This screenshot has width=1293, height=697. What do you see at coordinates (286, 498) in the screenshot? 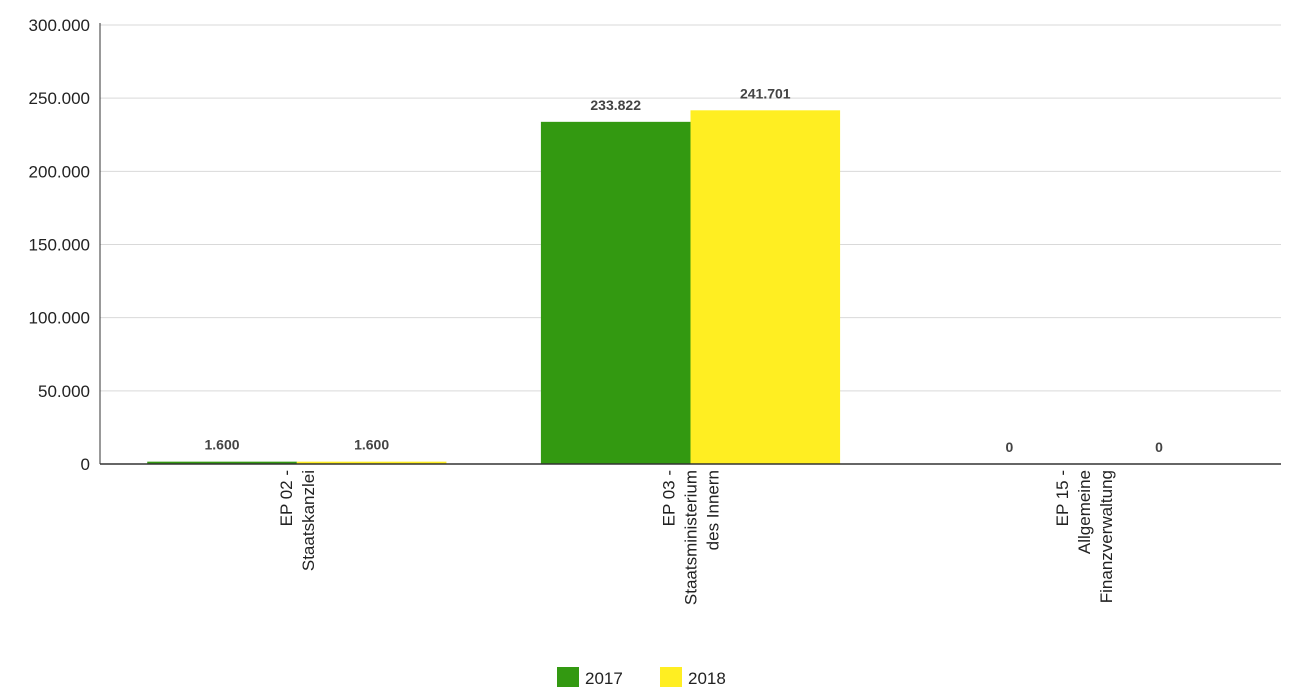
I see `x-category-label-line: EP 02 -` at bounding box center [286, 498].